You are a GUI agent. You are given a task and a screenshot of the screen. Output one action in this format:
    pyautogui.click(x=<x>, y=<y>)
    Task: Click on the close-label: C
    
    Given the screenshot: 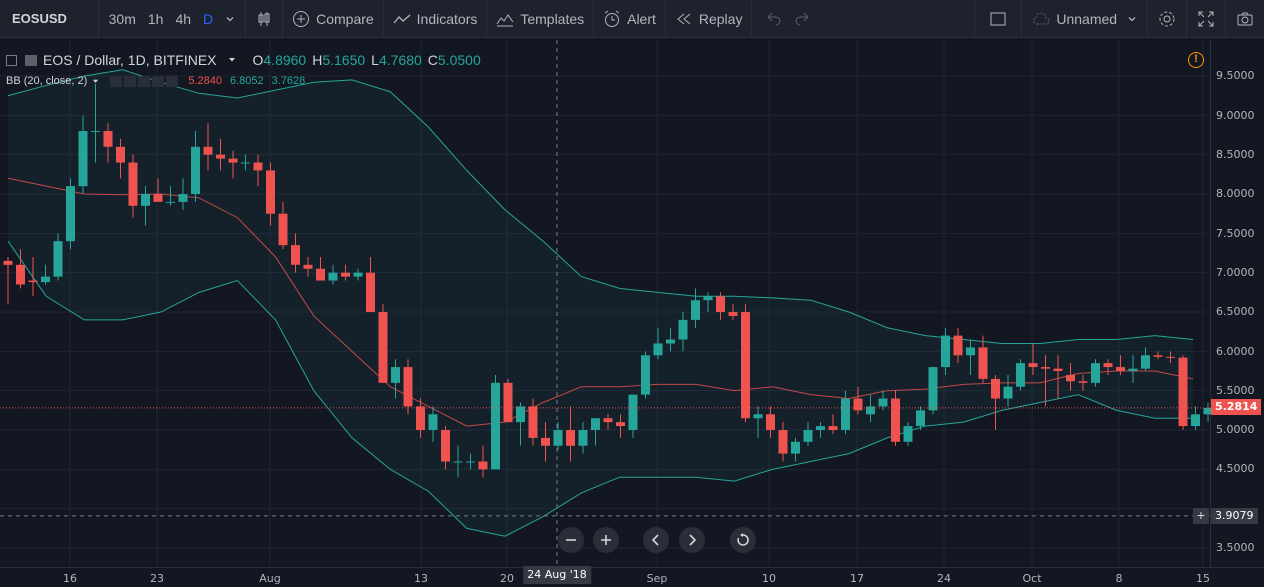 What is the action you would take?
    pyautogui.click(x=432, y=60)
    